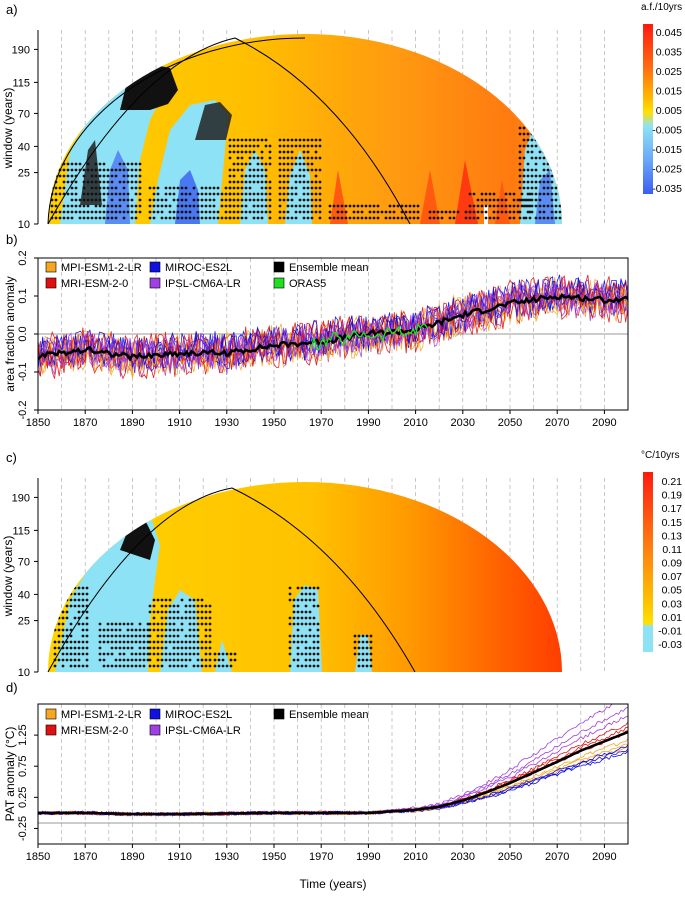 Image resolution: width=685 pixels, height=900 pixels. I want to click on x-tick-label: 1850, so click(38, 423).